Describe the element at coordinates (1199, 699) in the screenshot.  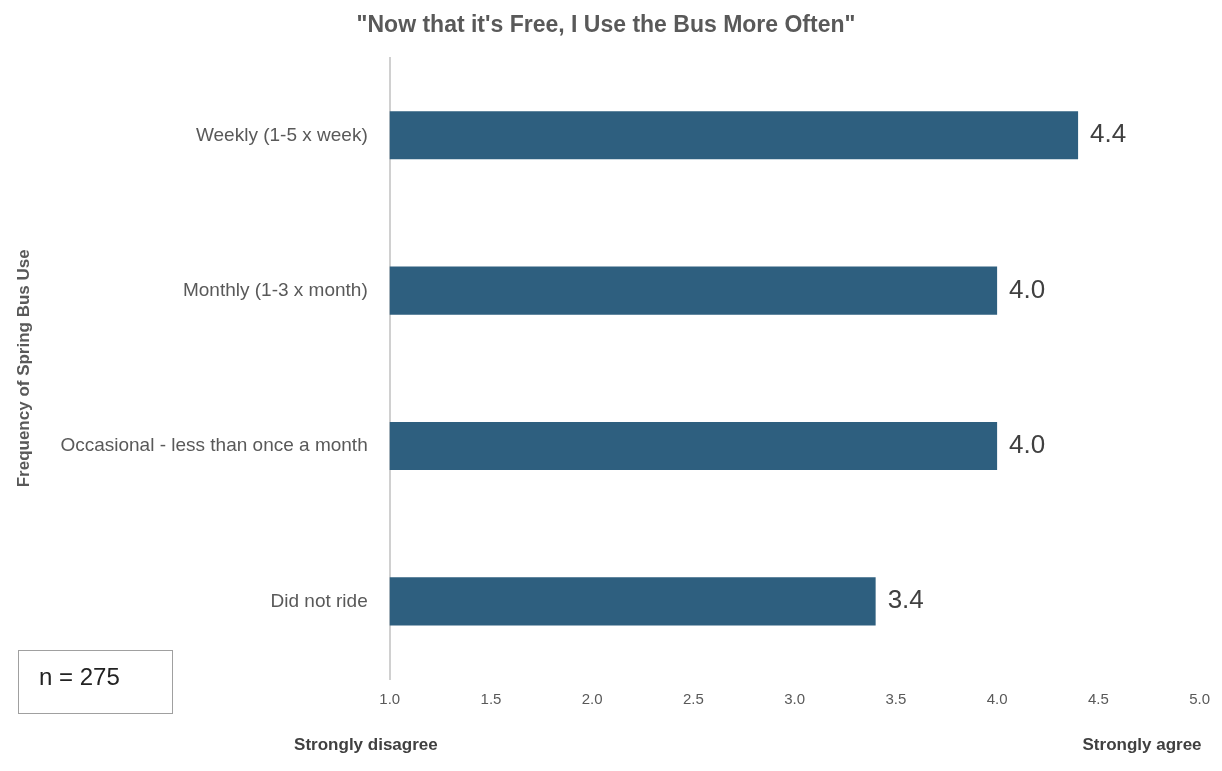
I see `x-tick-label: 5.0` at that location.